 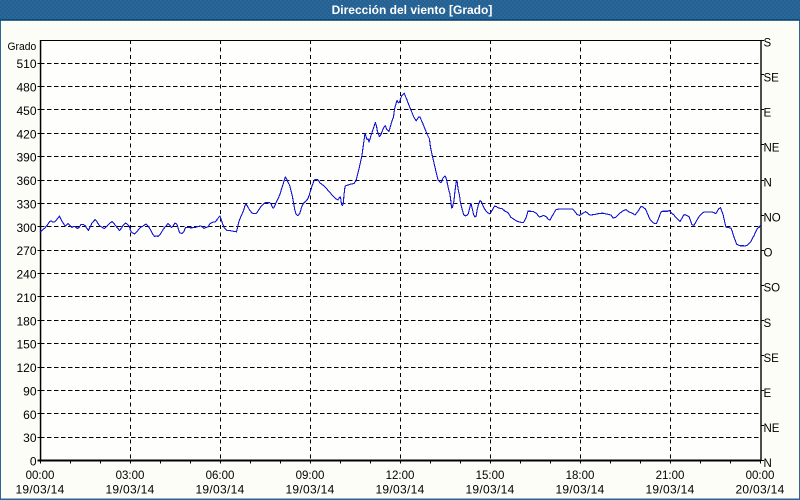 What do you see at coordinates (310, 476) in the screenshot?
I see `svg-text: 09:00` at bounding box center [310, 476].